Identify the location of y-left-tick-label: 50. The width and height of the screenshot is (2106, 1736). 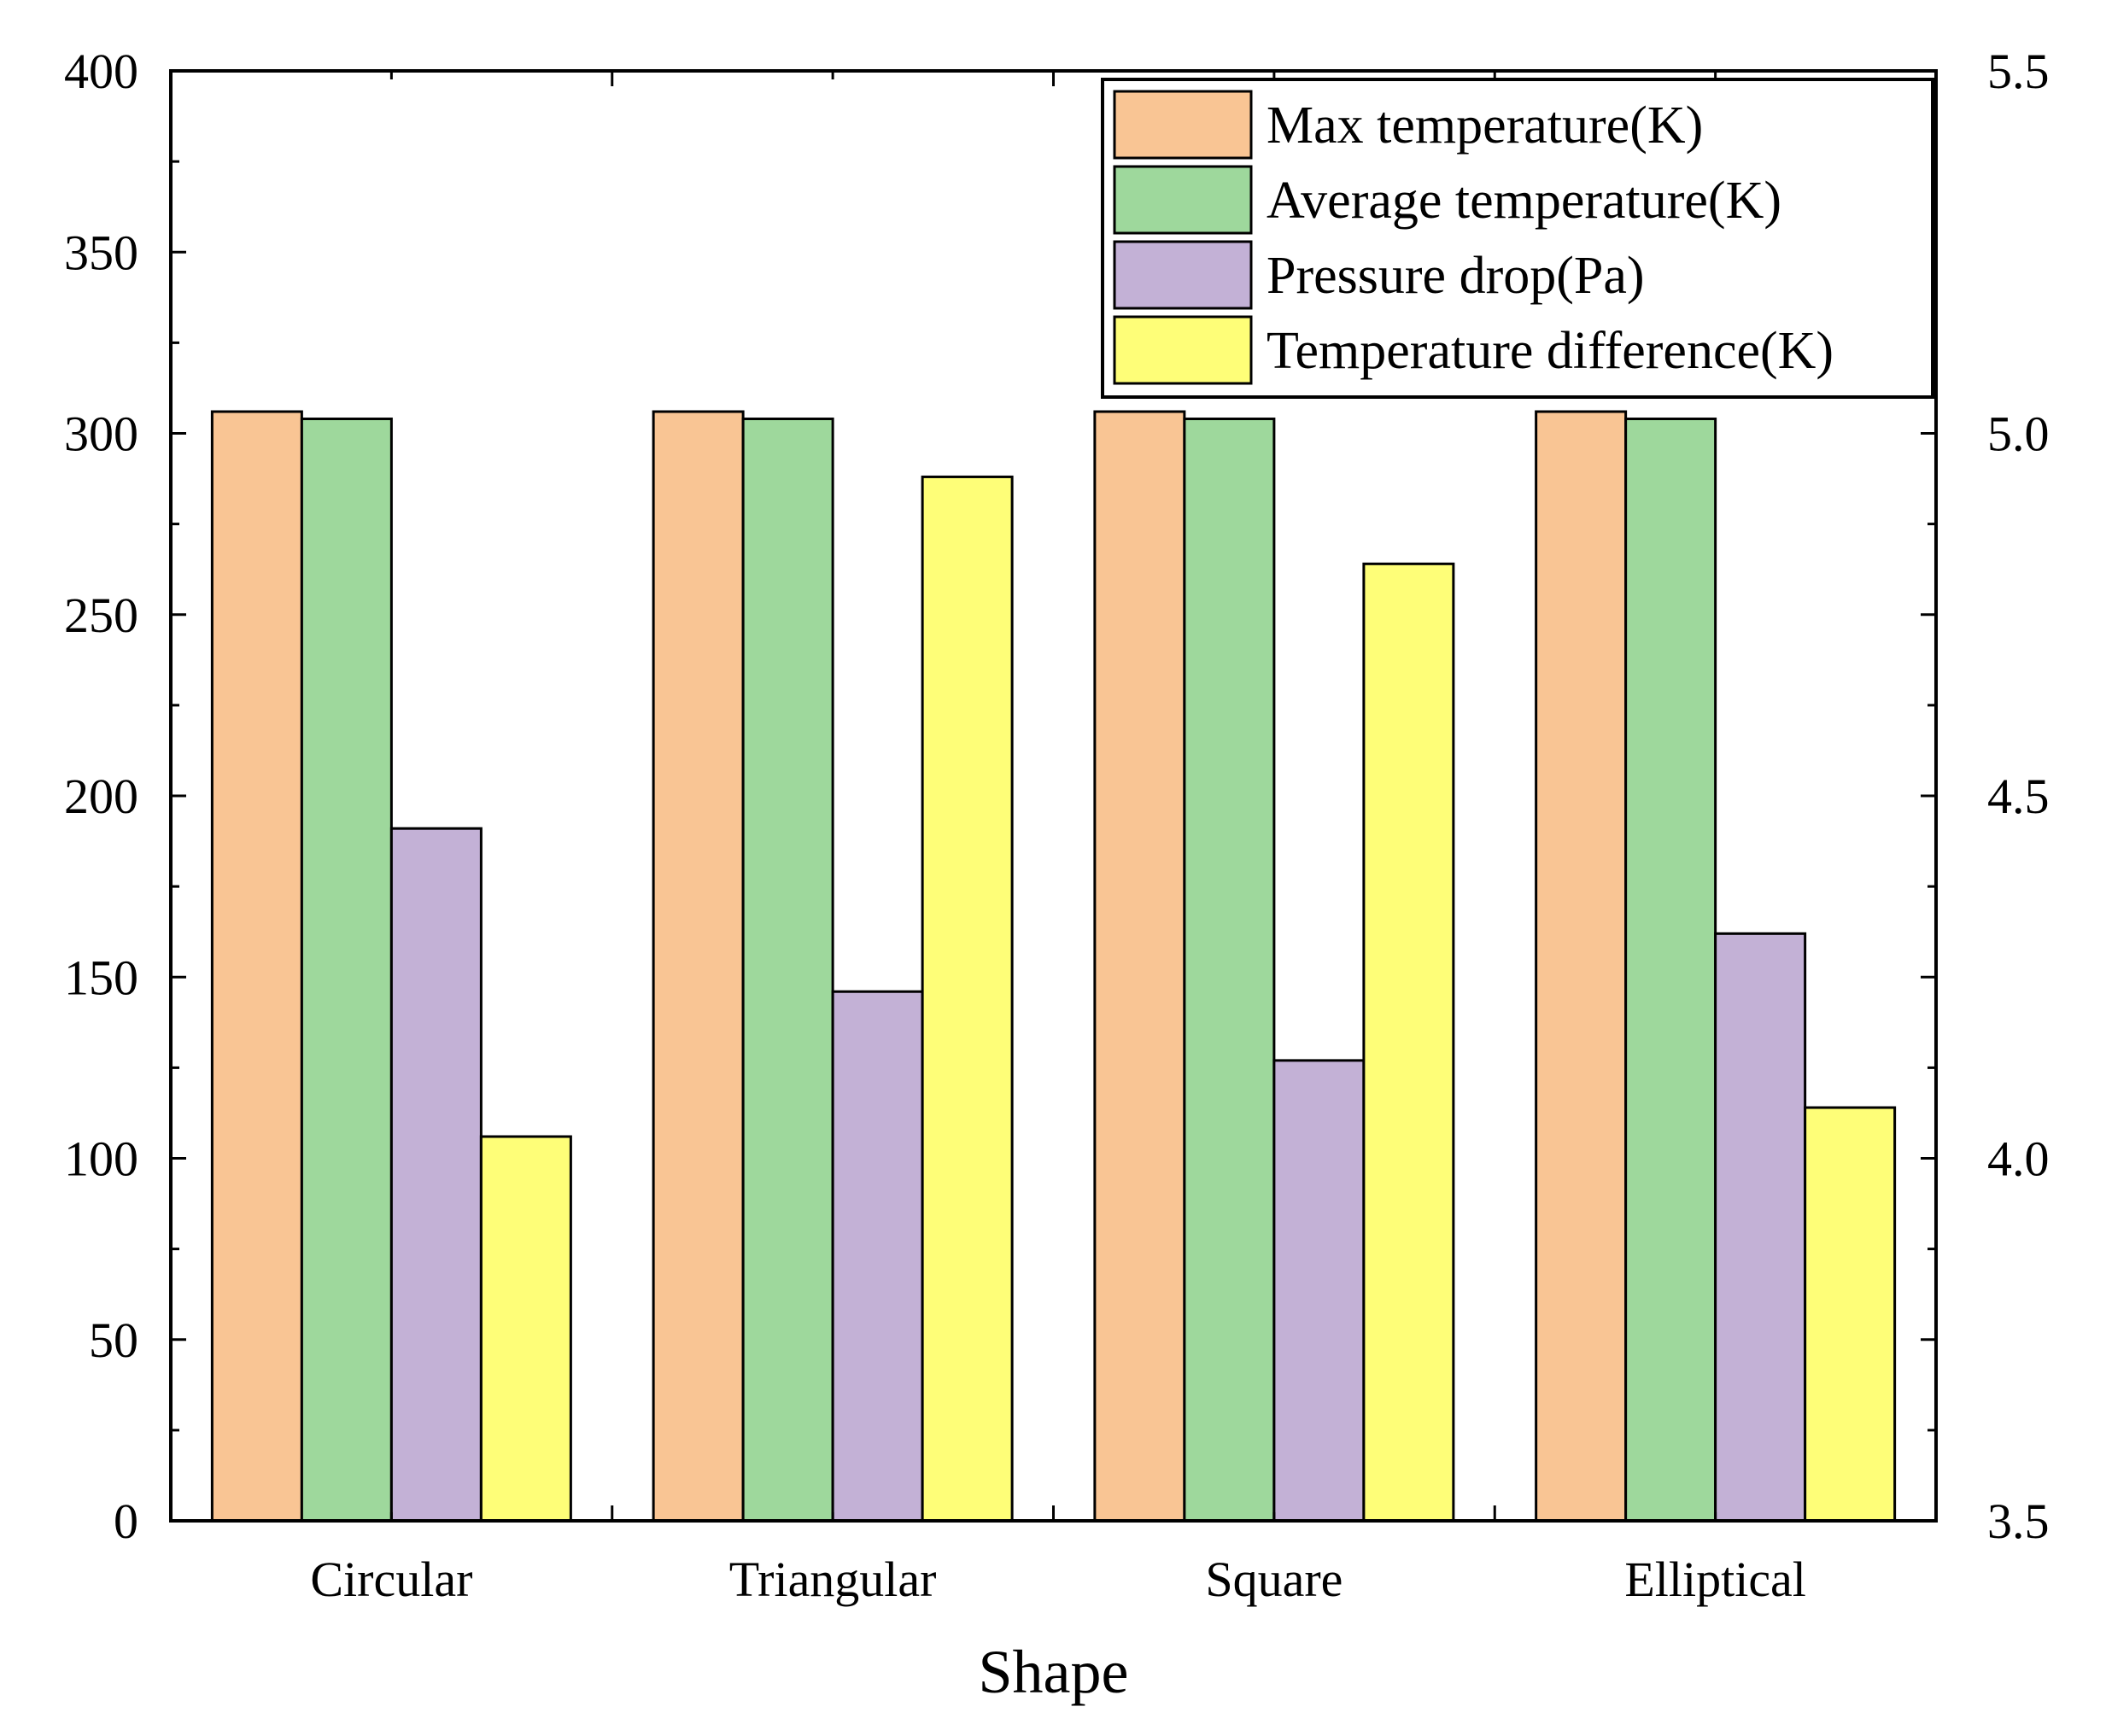
(113, 1340).